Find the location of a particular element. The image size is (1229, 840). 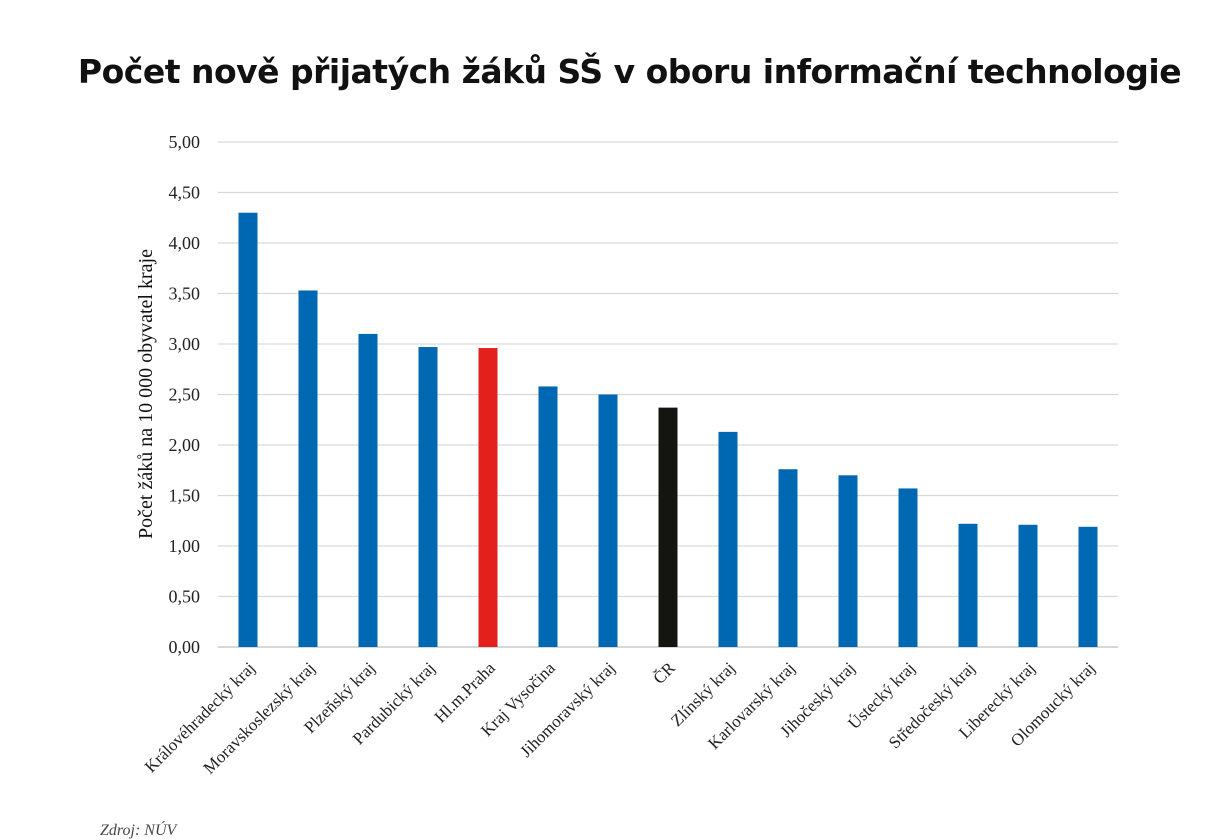

y-tick-label: 4,00 is located at coordinates (185, 243).